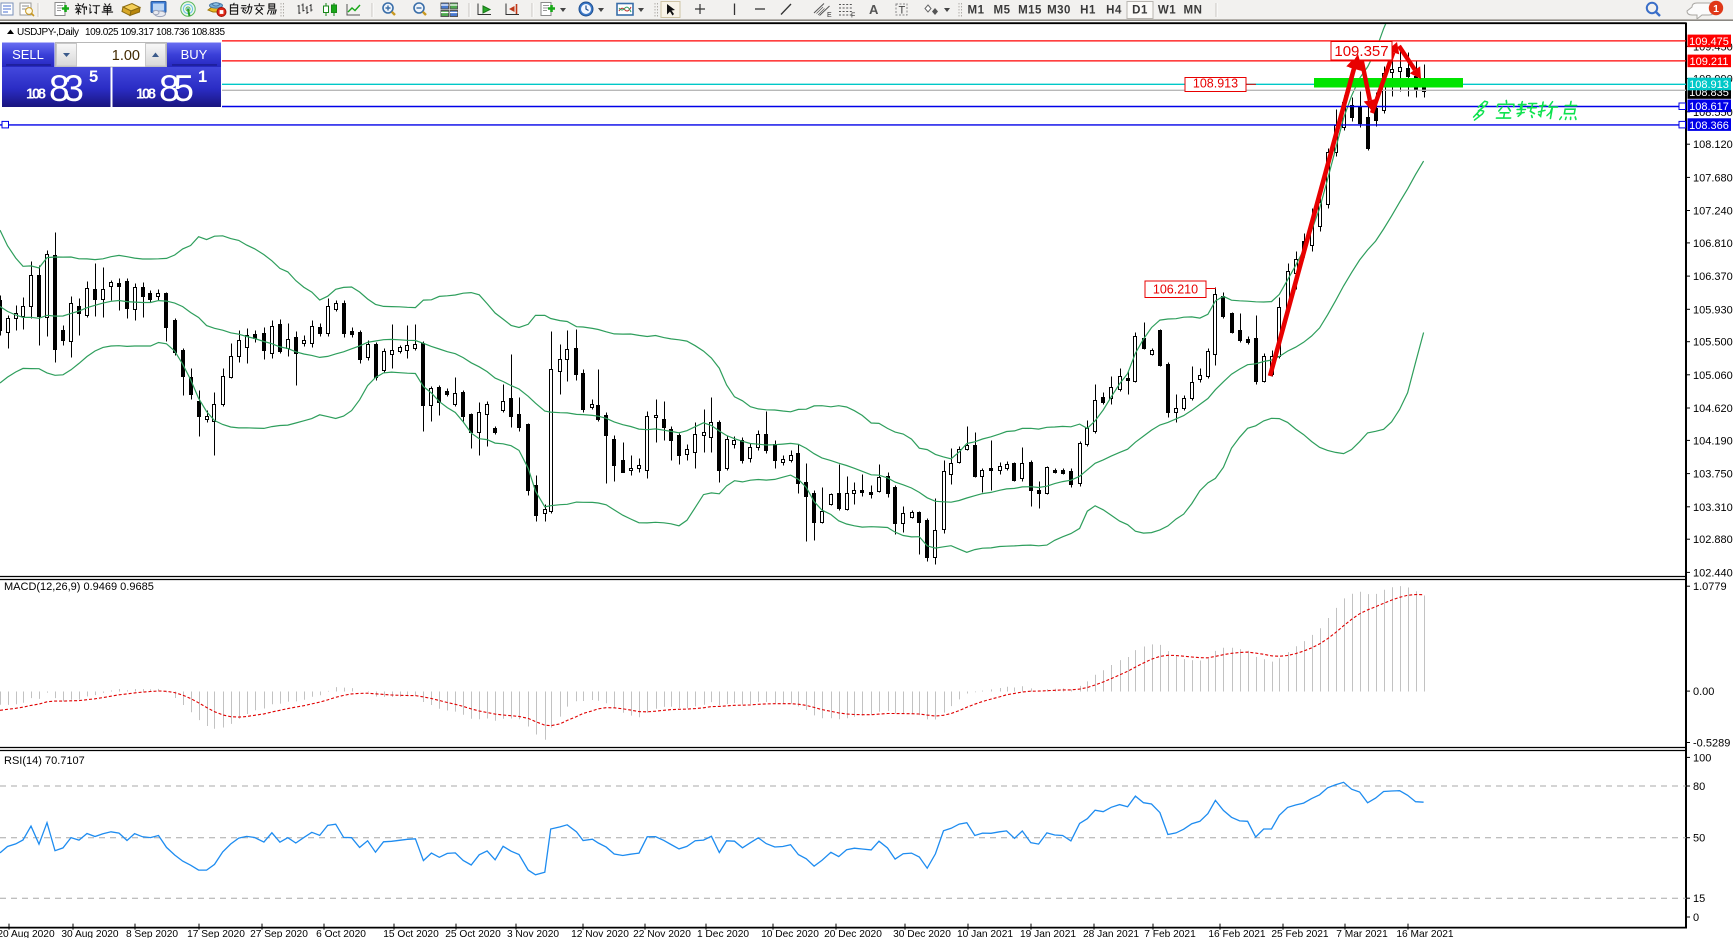  I want to click on svg-text: SELL, so click(28, 54).